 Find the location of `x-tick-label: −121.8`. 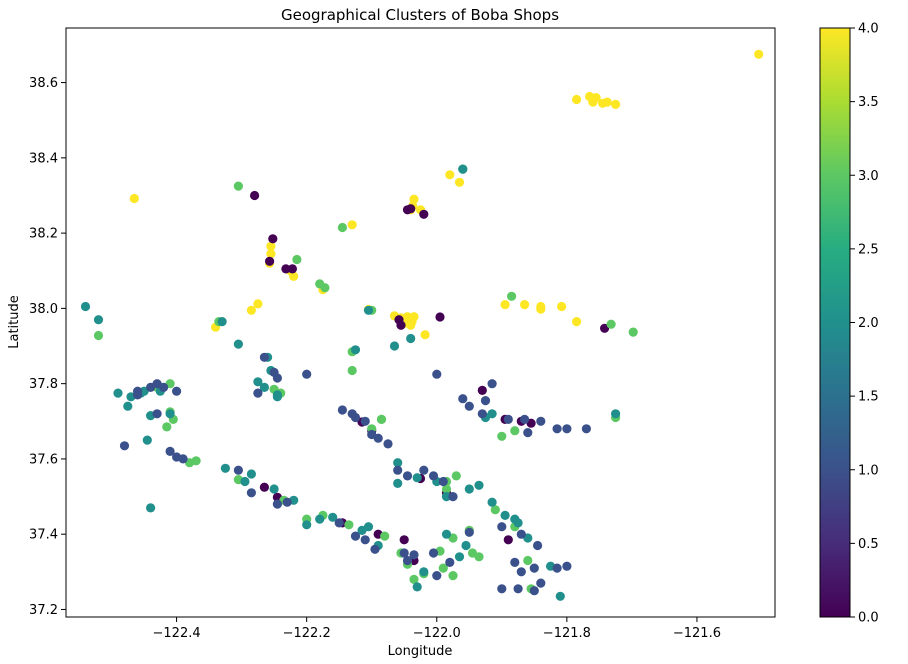

x-tick-label: −121.8 is located at coordinates (567, 633).